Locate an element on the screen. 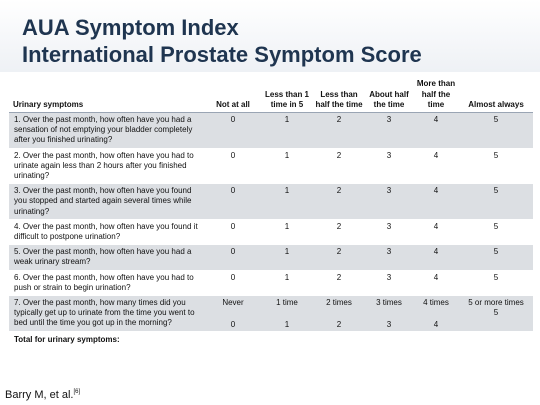  frequency-label: 2 times is located at coordinates (339, 303).